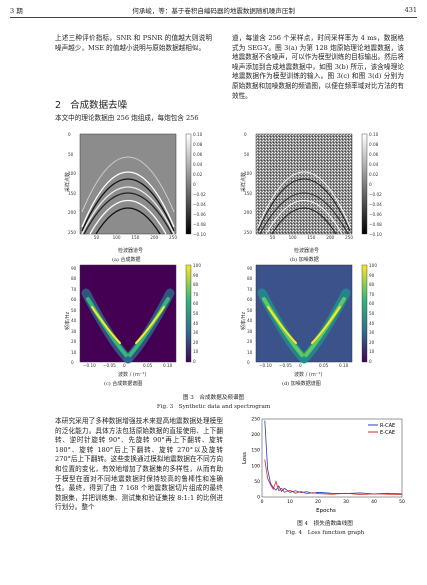  Describe the element at coordinates (255, 459) in the screenshot. I see `loss-y-ticks: 0 50 100 150 200 250` at that location.